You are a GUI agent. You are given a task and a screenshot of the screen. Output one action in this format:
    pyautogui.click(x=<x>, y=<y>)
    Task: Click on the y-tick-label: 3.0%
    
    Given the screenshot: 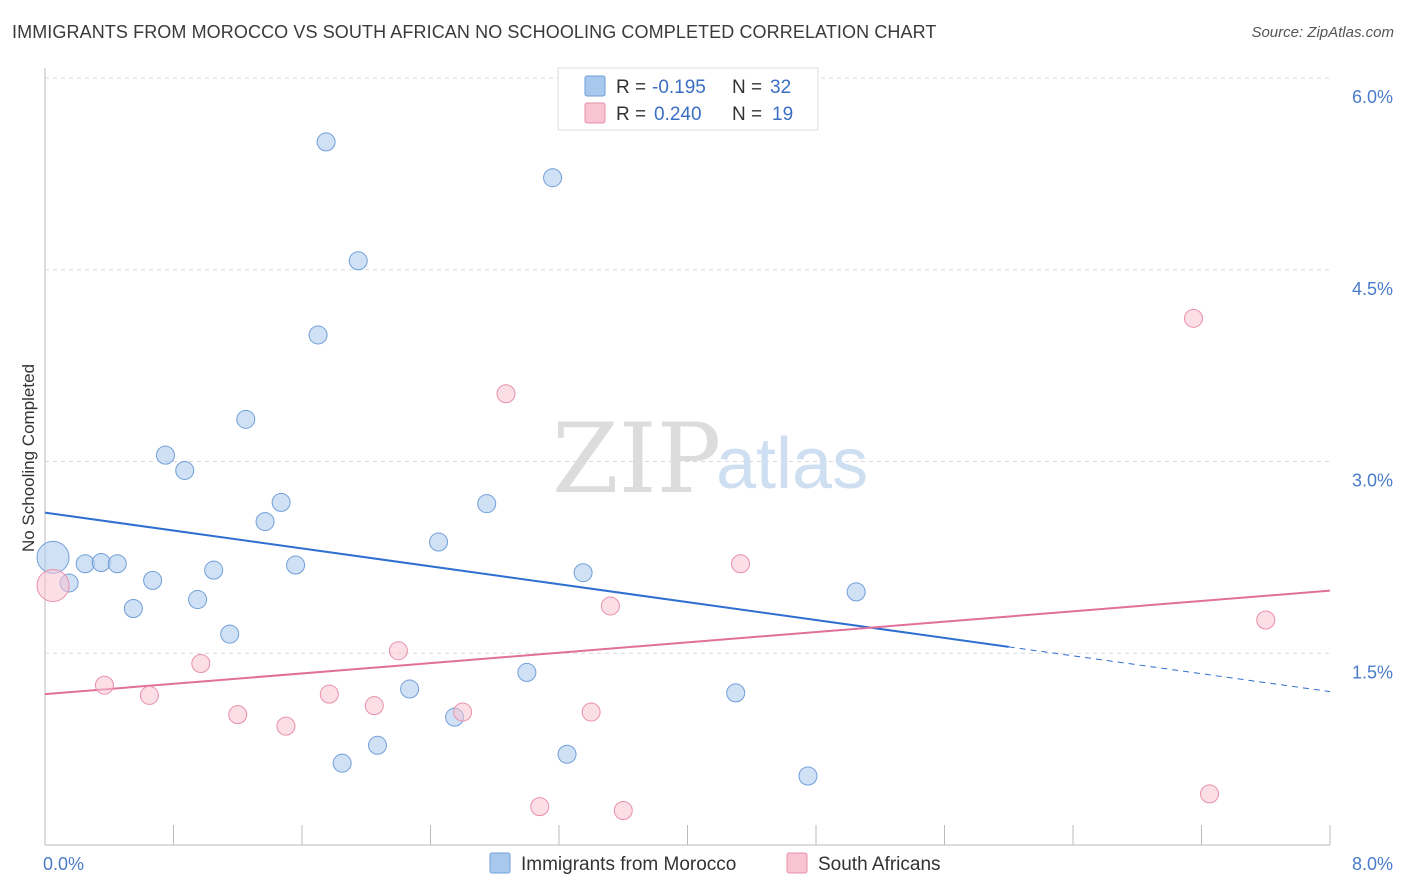 What is the action you would take?
    pyautogui.click(x=1372, y=481)
    